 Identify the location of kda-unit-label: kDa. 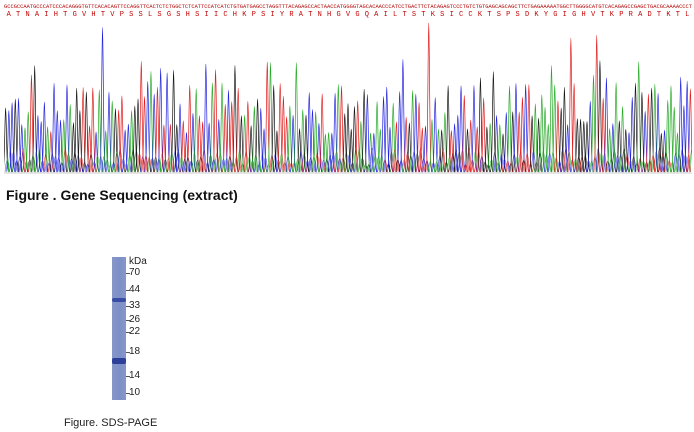
(138, 261).